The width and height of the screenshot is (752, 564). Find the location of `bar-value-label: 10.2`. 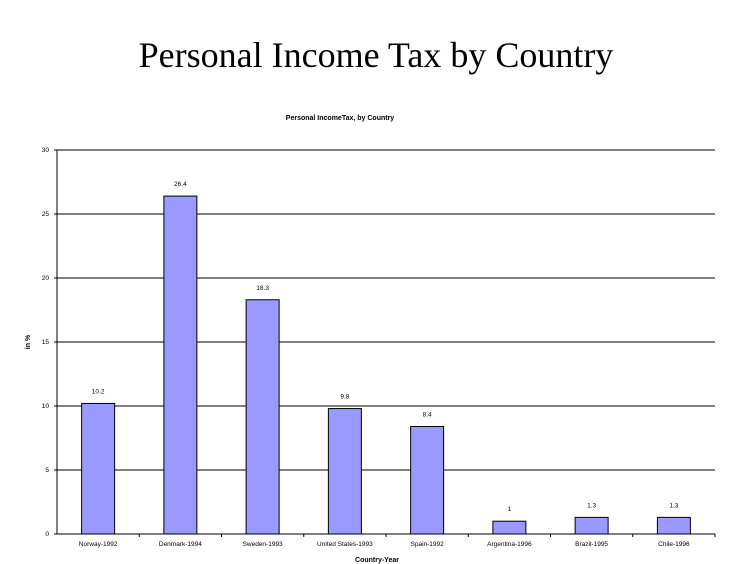

bar-value-label: 10.2 is located at coordinates (98, 391).